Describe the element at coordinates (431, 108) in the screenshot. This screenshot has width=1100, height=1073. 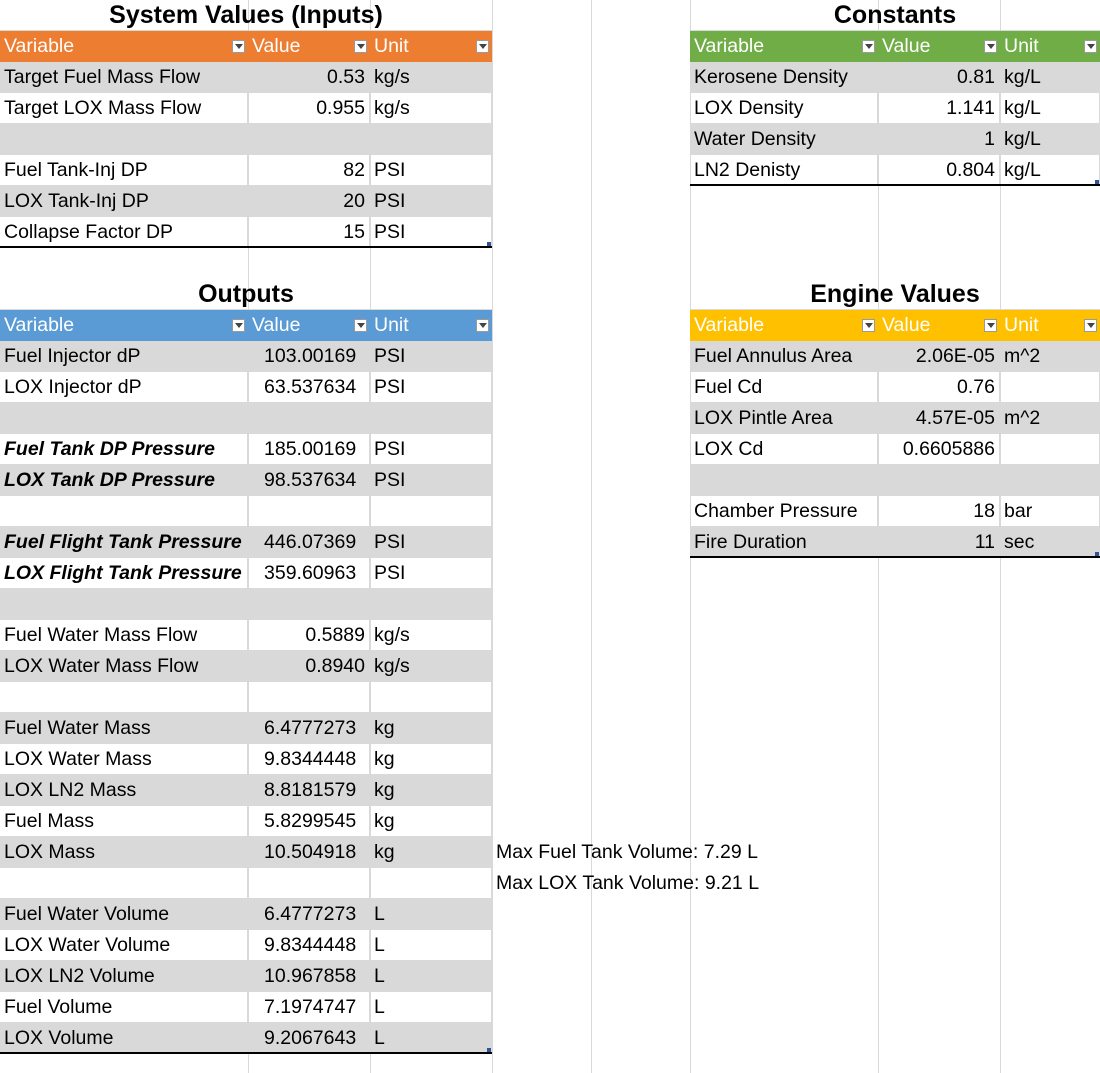
I see `inputs-unit-cell: kg/s` at that location.